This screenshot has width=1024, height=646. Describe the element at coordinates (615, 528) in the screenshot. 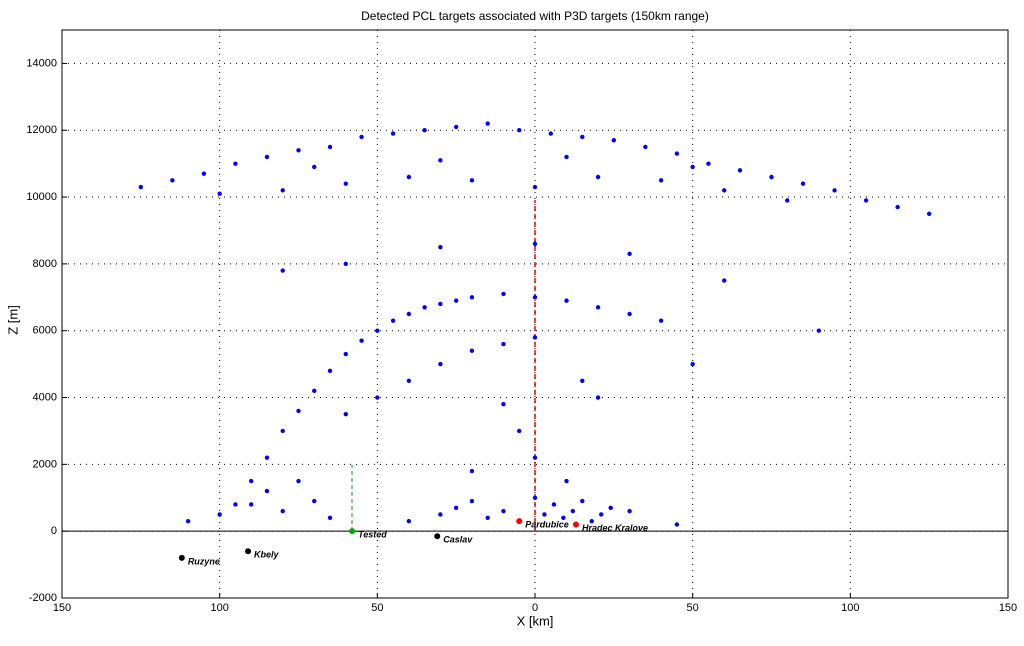

I see `station-label: Hradec Kralove` at that location.